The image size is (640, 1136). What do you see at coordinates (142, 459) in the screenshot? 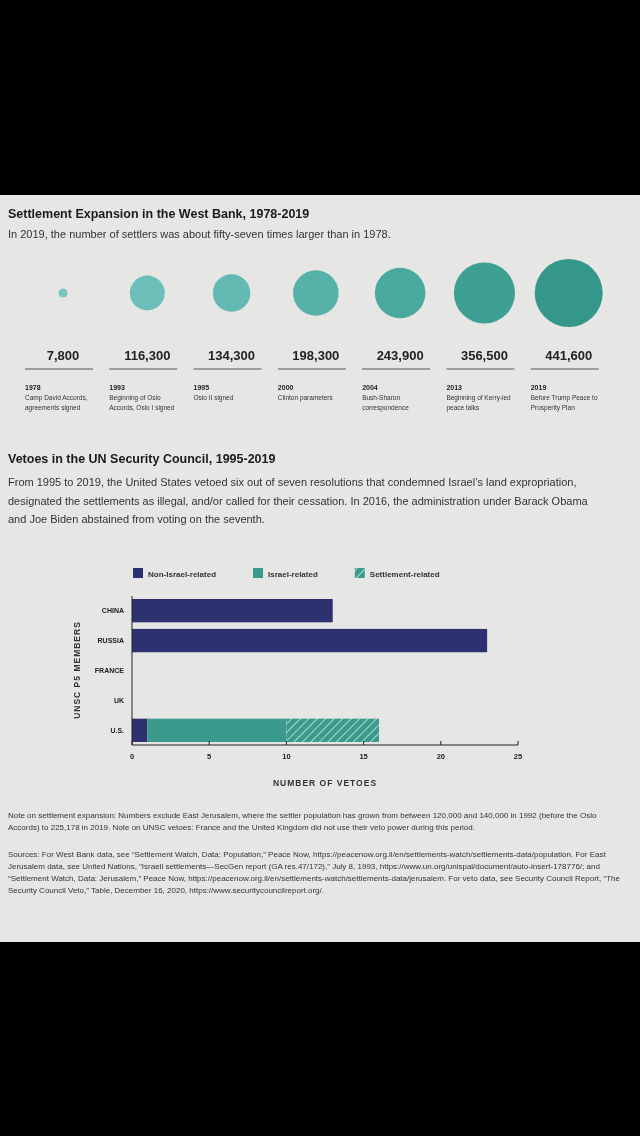
I see `chart-title: Vetoes in the UN Security Council, 1995-2019` at bounding box center [142, 459].